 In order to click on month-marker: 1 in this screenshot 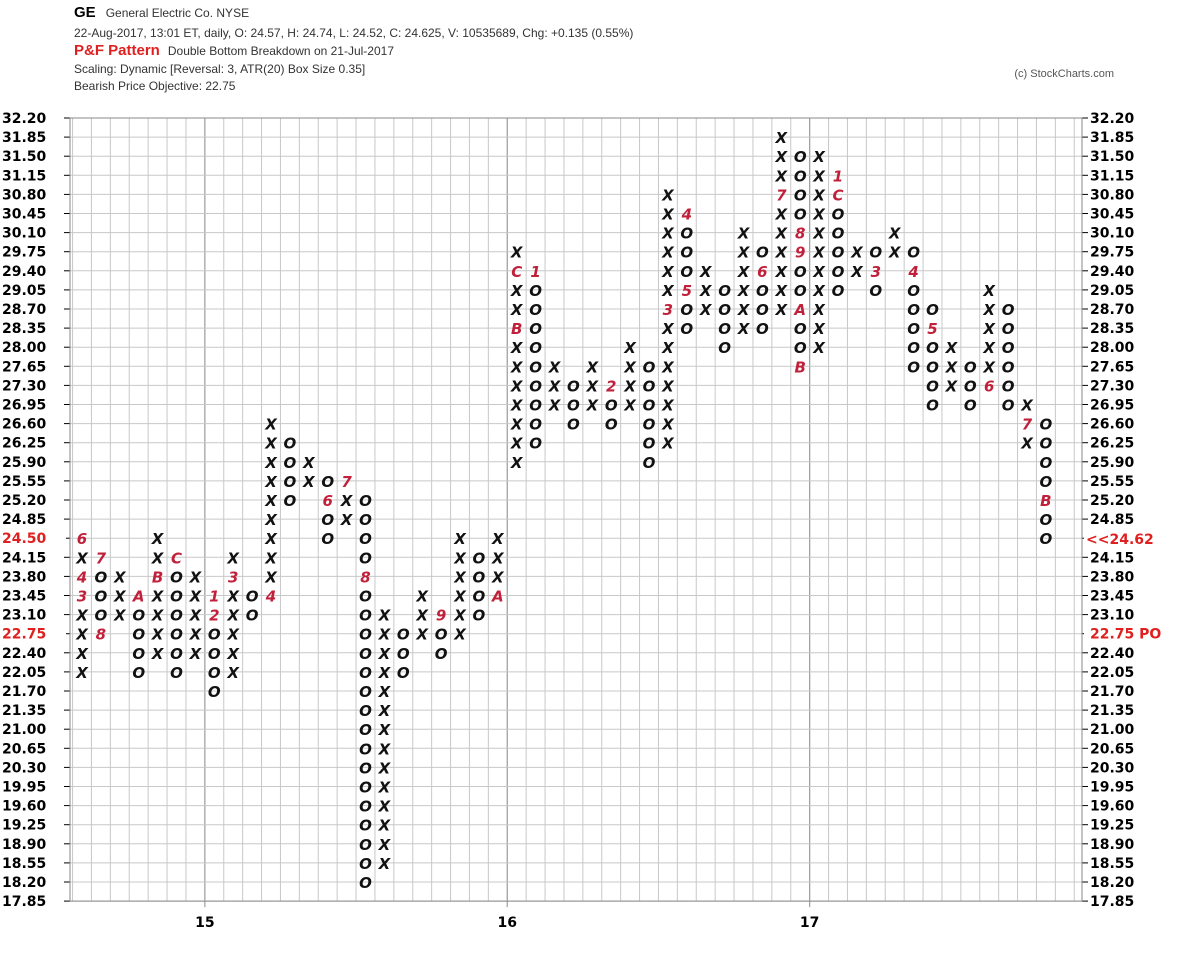, I will do `click(214, 597)`.